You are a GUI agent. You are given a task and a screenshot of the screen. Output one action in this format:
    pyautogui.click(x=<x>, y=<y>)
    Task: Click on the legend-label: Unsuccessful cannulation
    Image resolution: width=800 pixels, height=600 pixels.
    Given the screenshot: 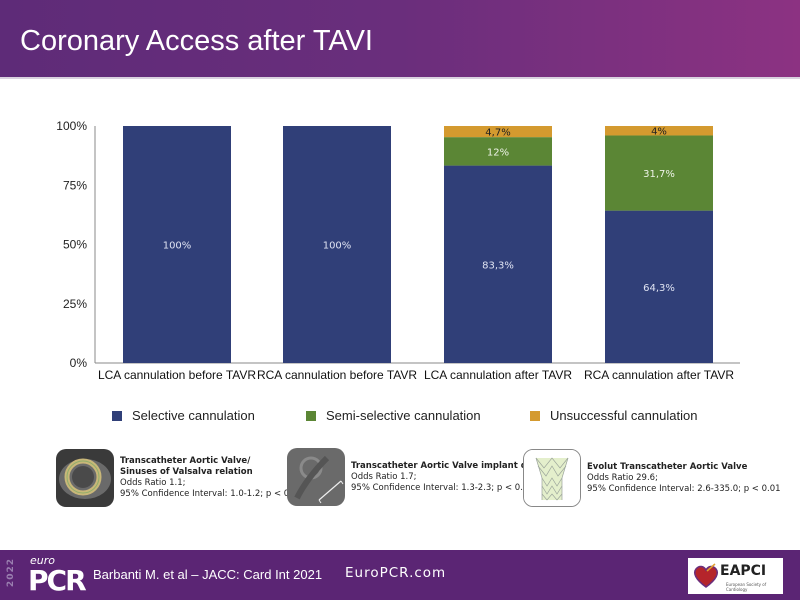 What is the action you would take?
    pyautogui.click(x=624, y=415)
    